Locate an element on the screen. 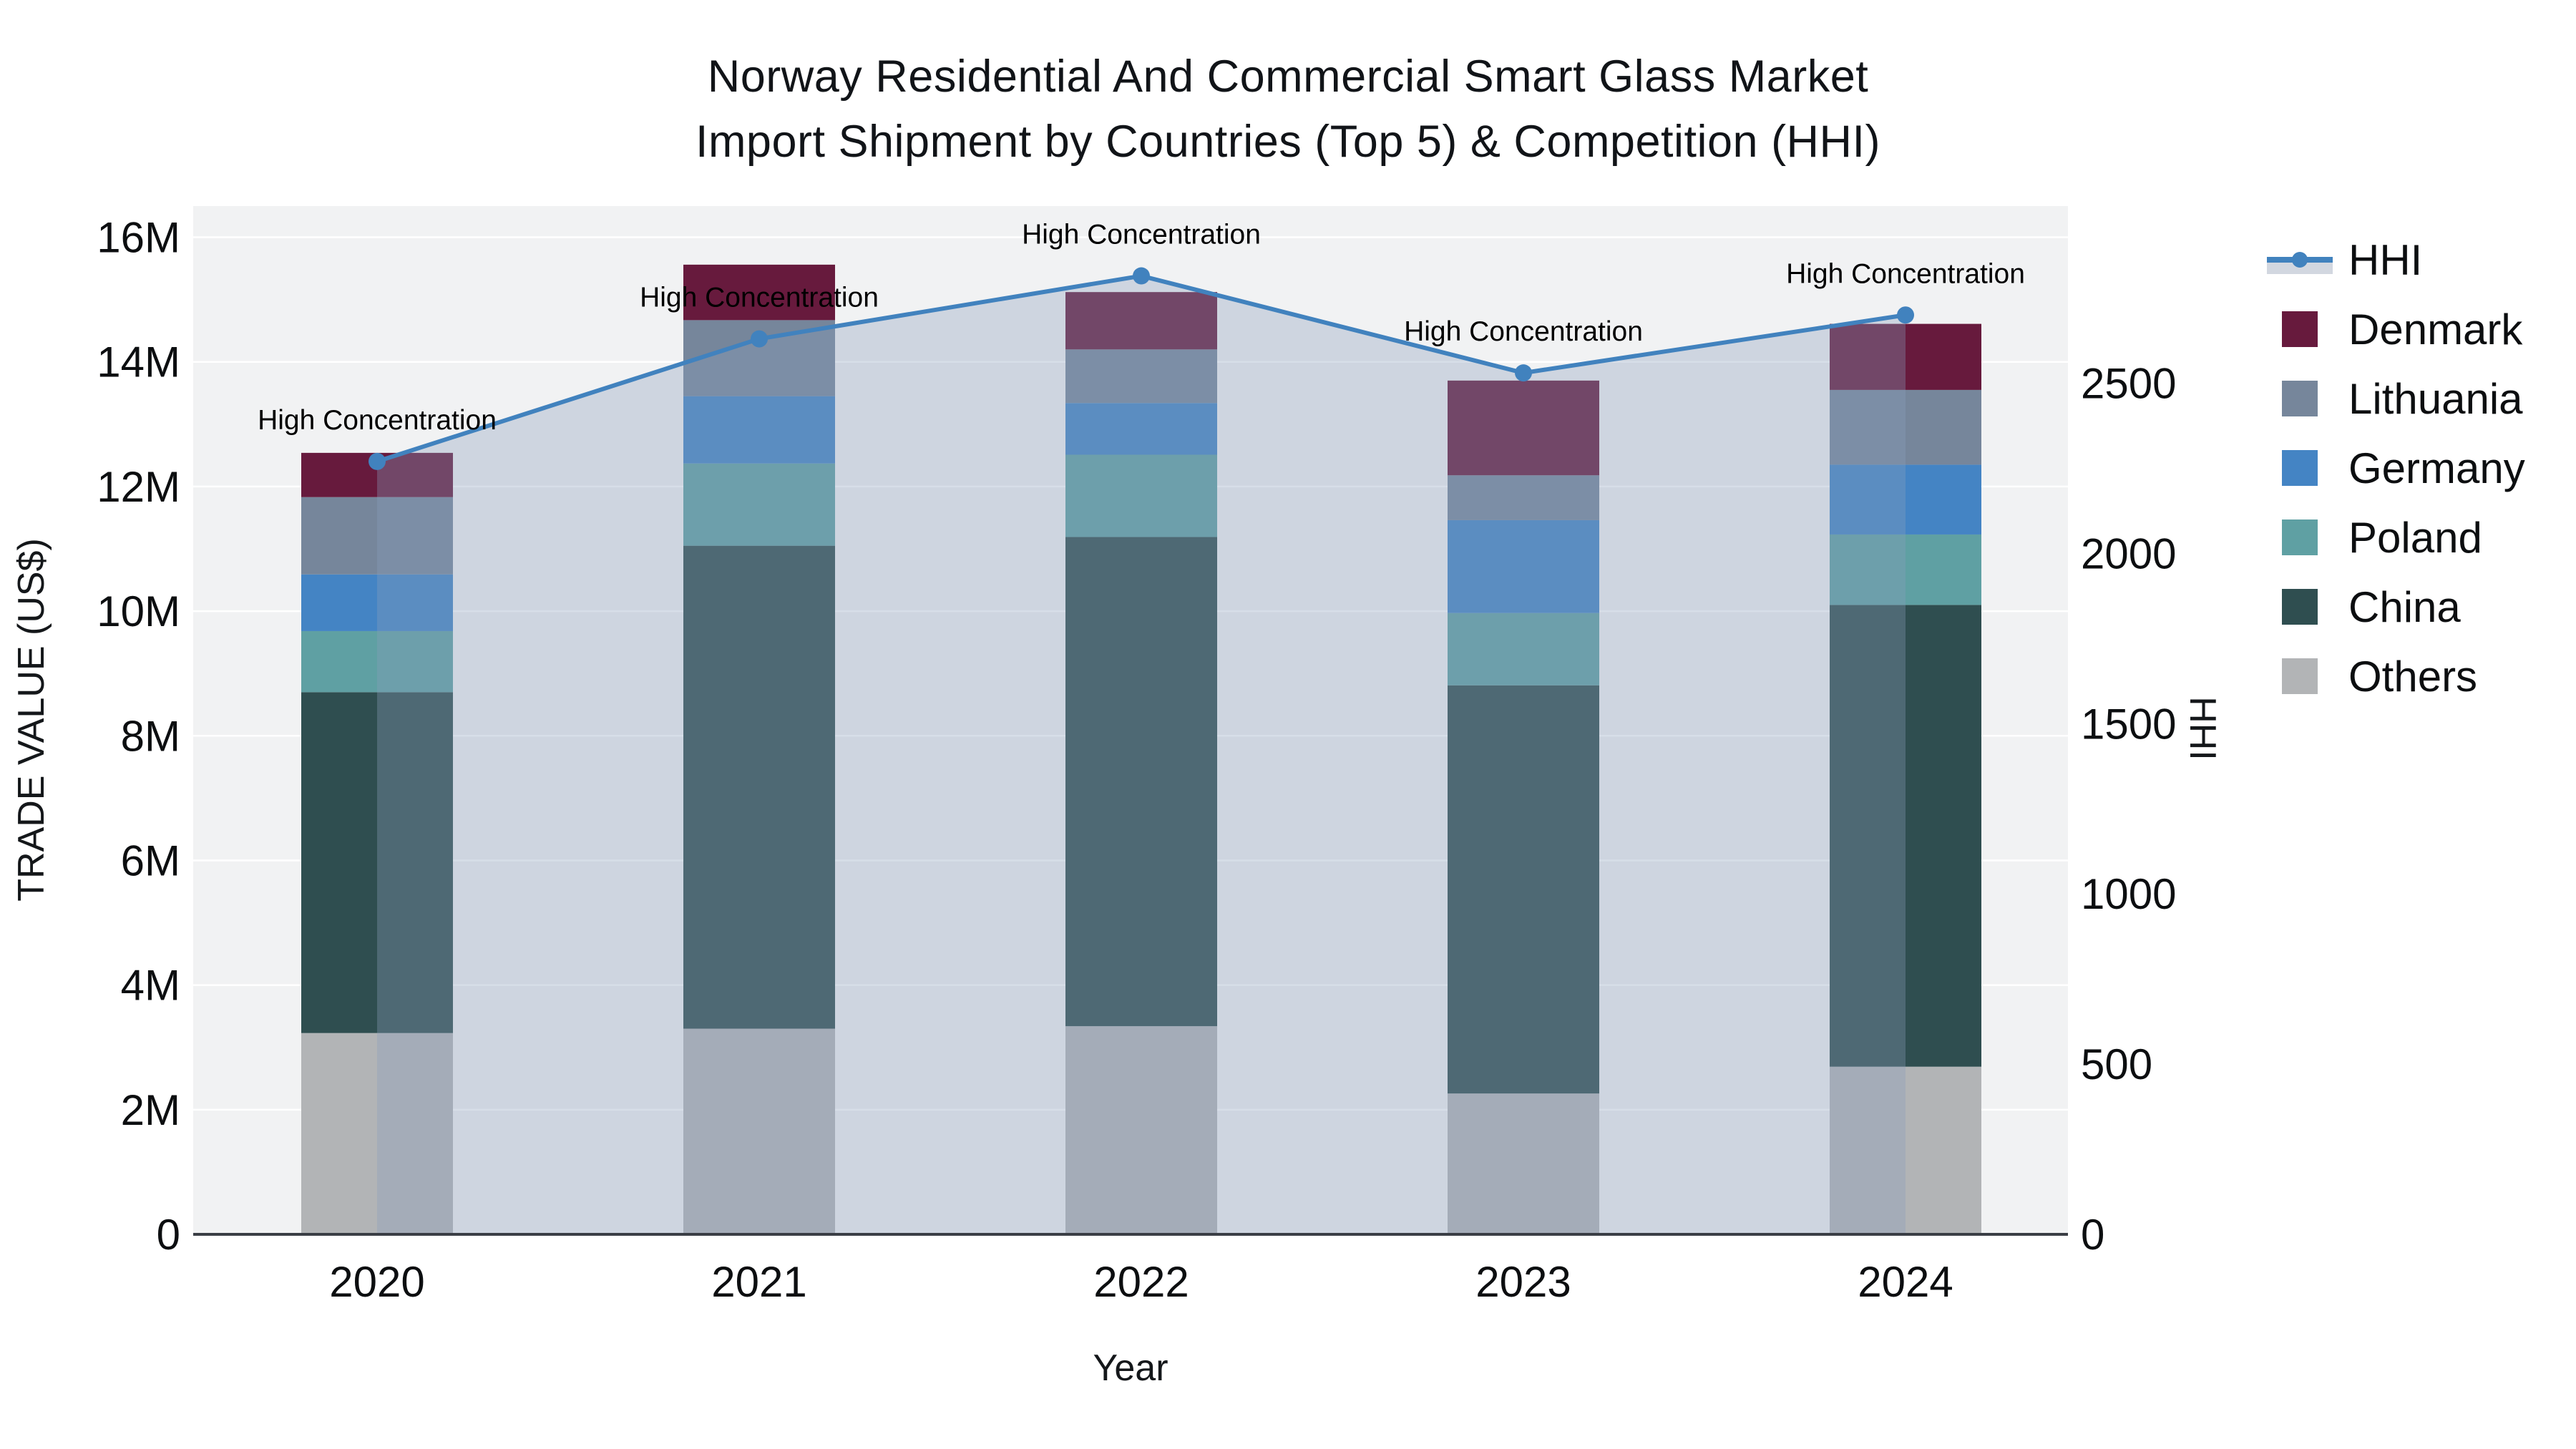 This screenshot has width=2576, height=1449. legend-item-china: China is located at coordinates (2396, 607).